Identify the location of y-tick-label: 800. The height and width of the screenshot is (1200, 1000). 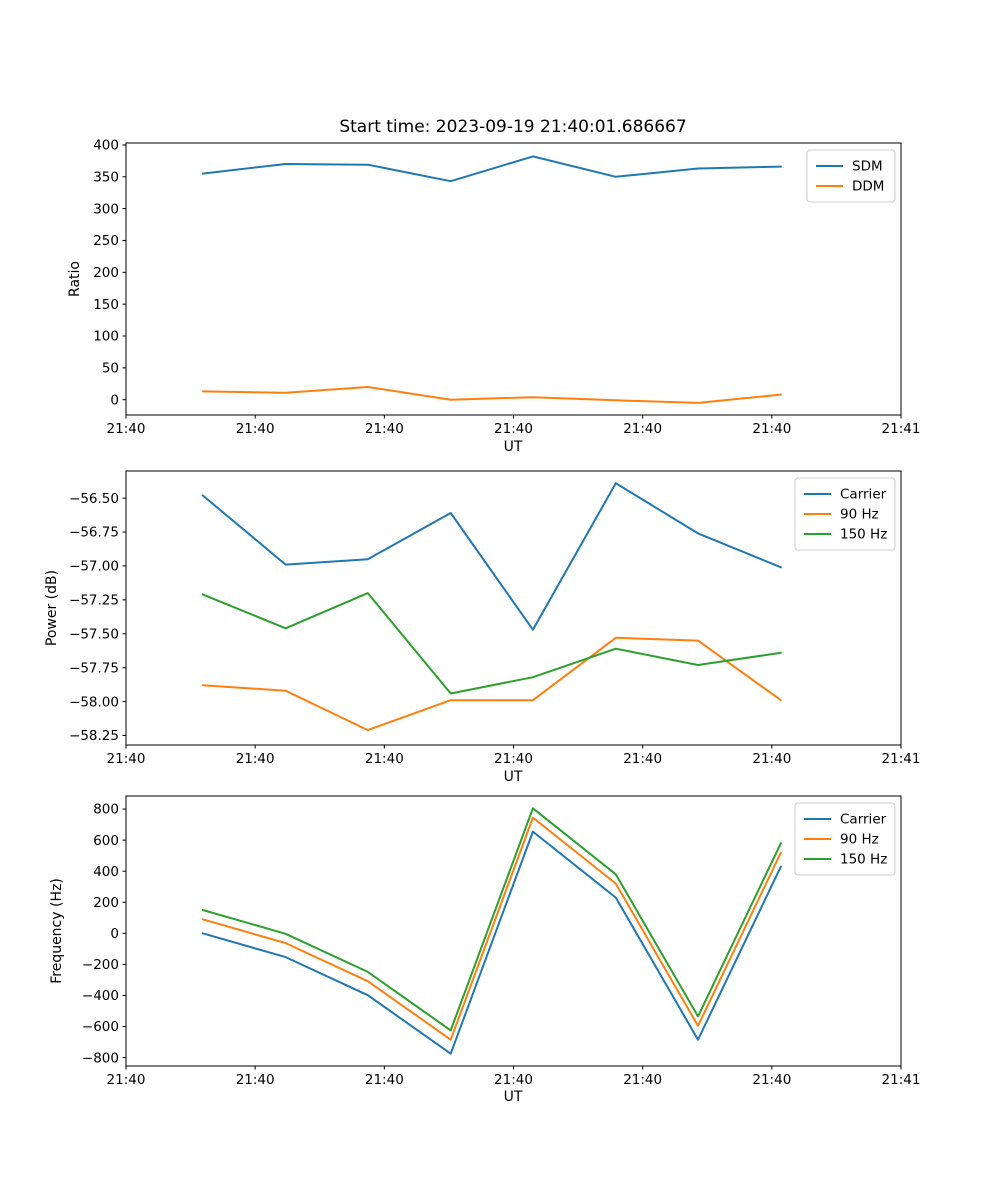
(106, 810).